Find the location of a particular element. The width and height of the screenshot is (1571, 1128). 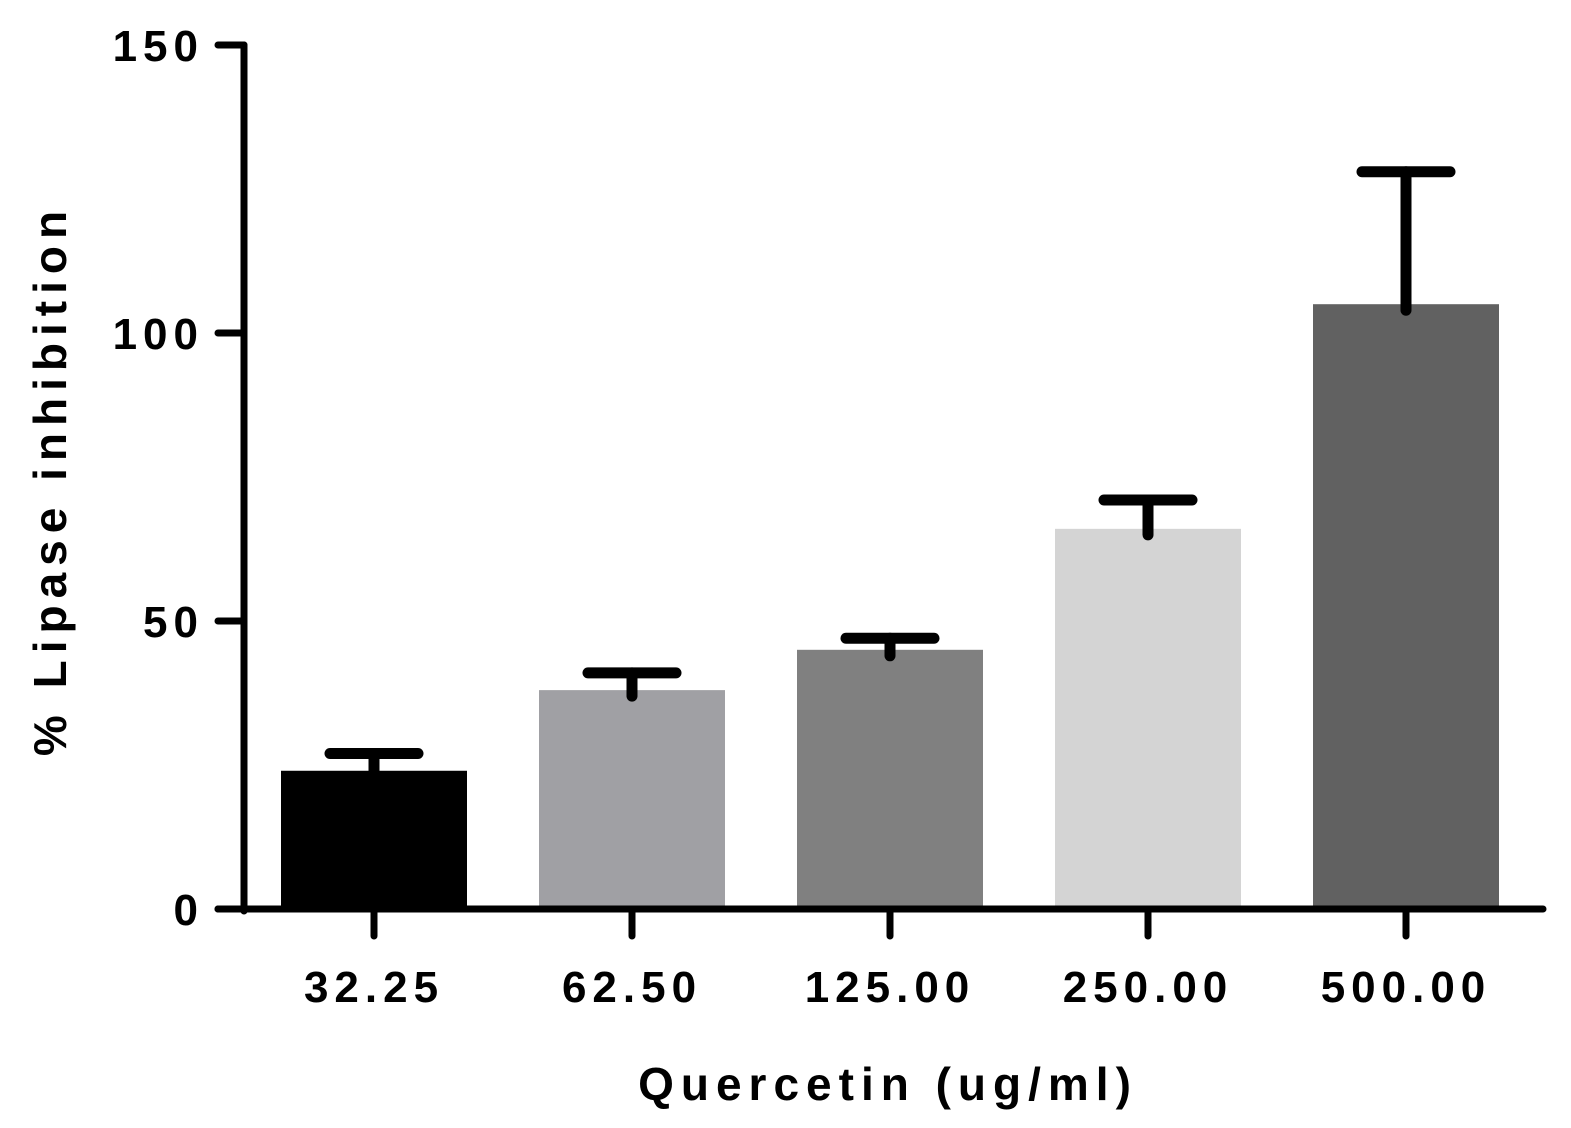

x-tick-label-250.00: 250.00 is located at coordinates (1148, 987).